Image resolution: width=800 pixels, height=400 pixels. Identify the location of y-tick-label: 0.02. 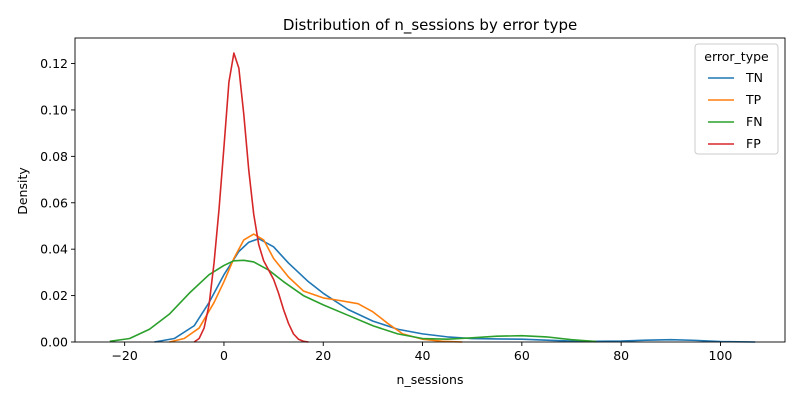
(54, 295).